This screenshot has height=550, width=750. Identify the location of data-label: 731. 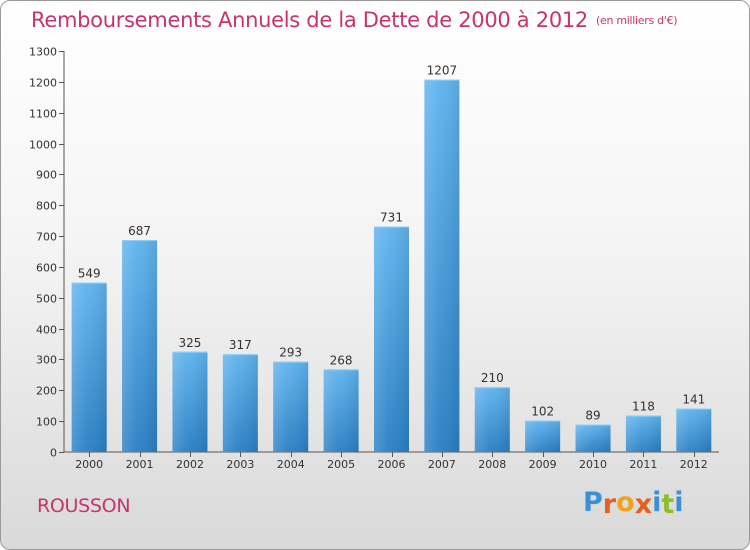
(391, 218).